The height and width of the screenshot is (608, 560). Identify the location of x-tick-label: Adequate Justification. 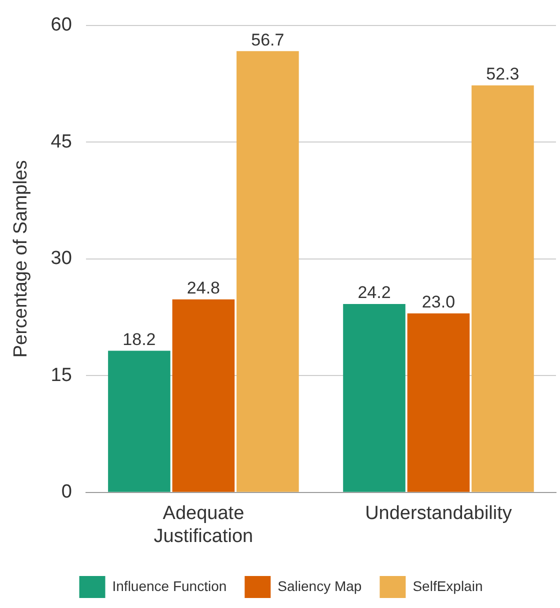
(204, 525).